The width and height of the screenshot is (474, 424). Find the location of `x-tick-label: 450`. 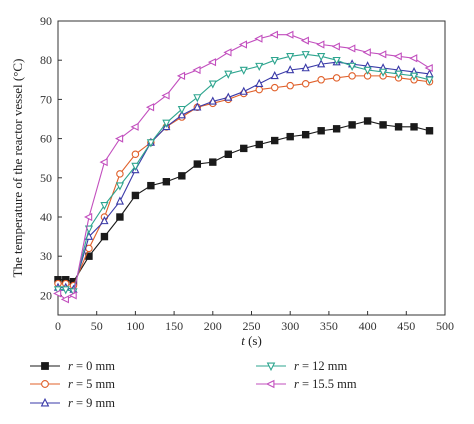

x-tick-label: 450 is located at coordinates (406, 326).